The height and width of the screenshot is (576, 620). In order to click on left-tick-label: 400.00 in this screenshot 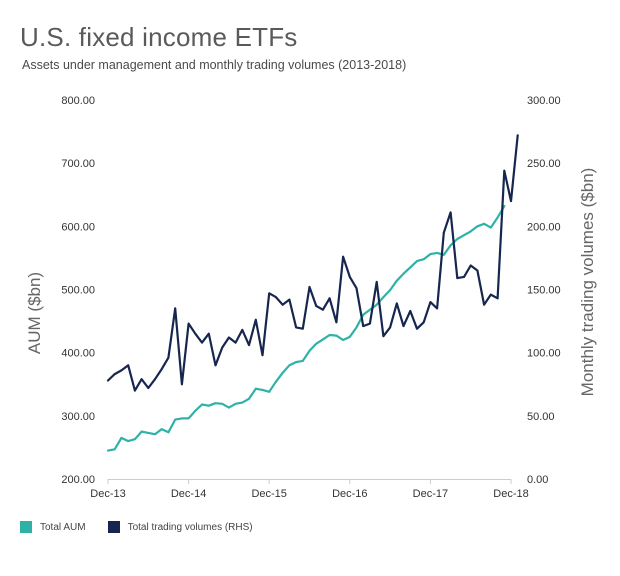, I will do `click(78, 354)`.